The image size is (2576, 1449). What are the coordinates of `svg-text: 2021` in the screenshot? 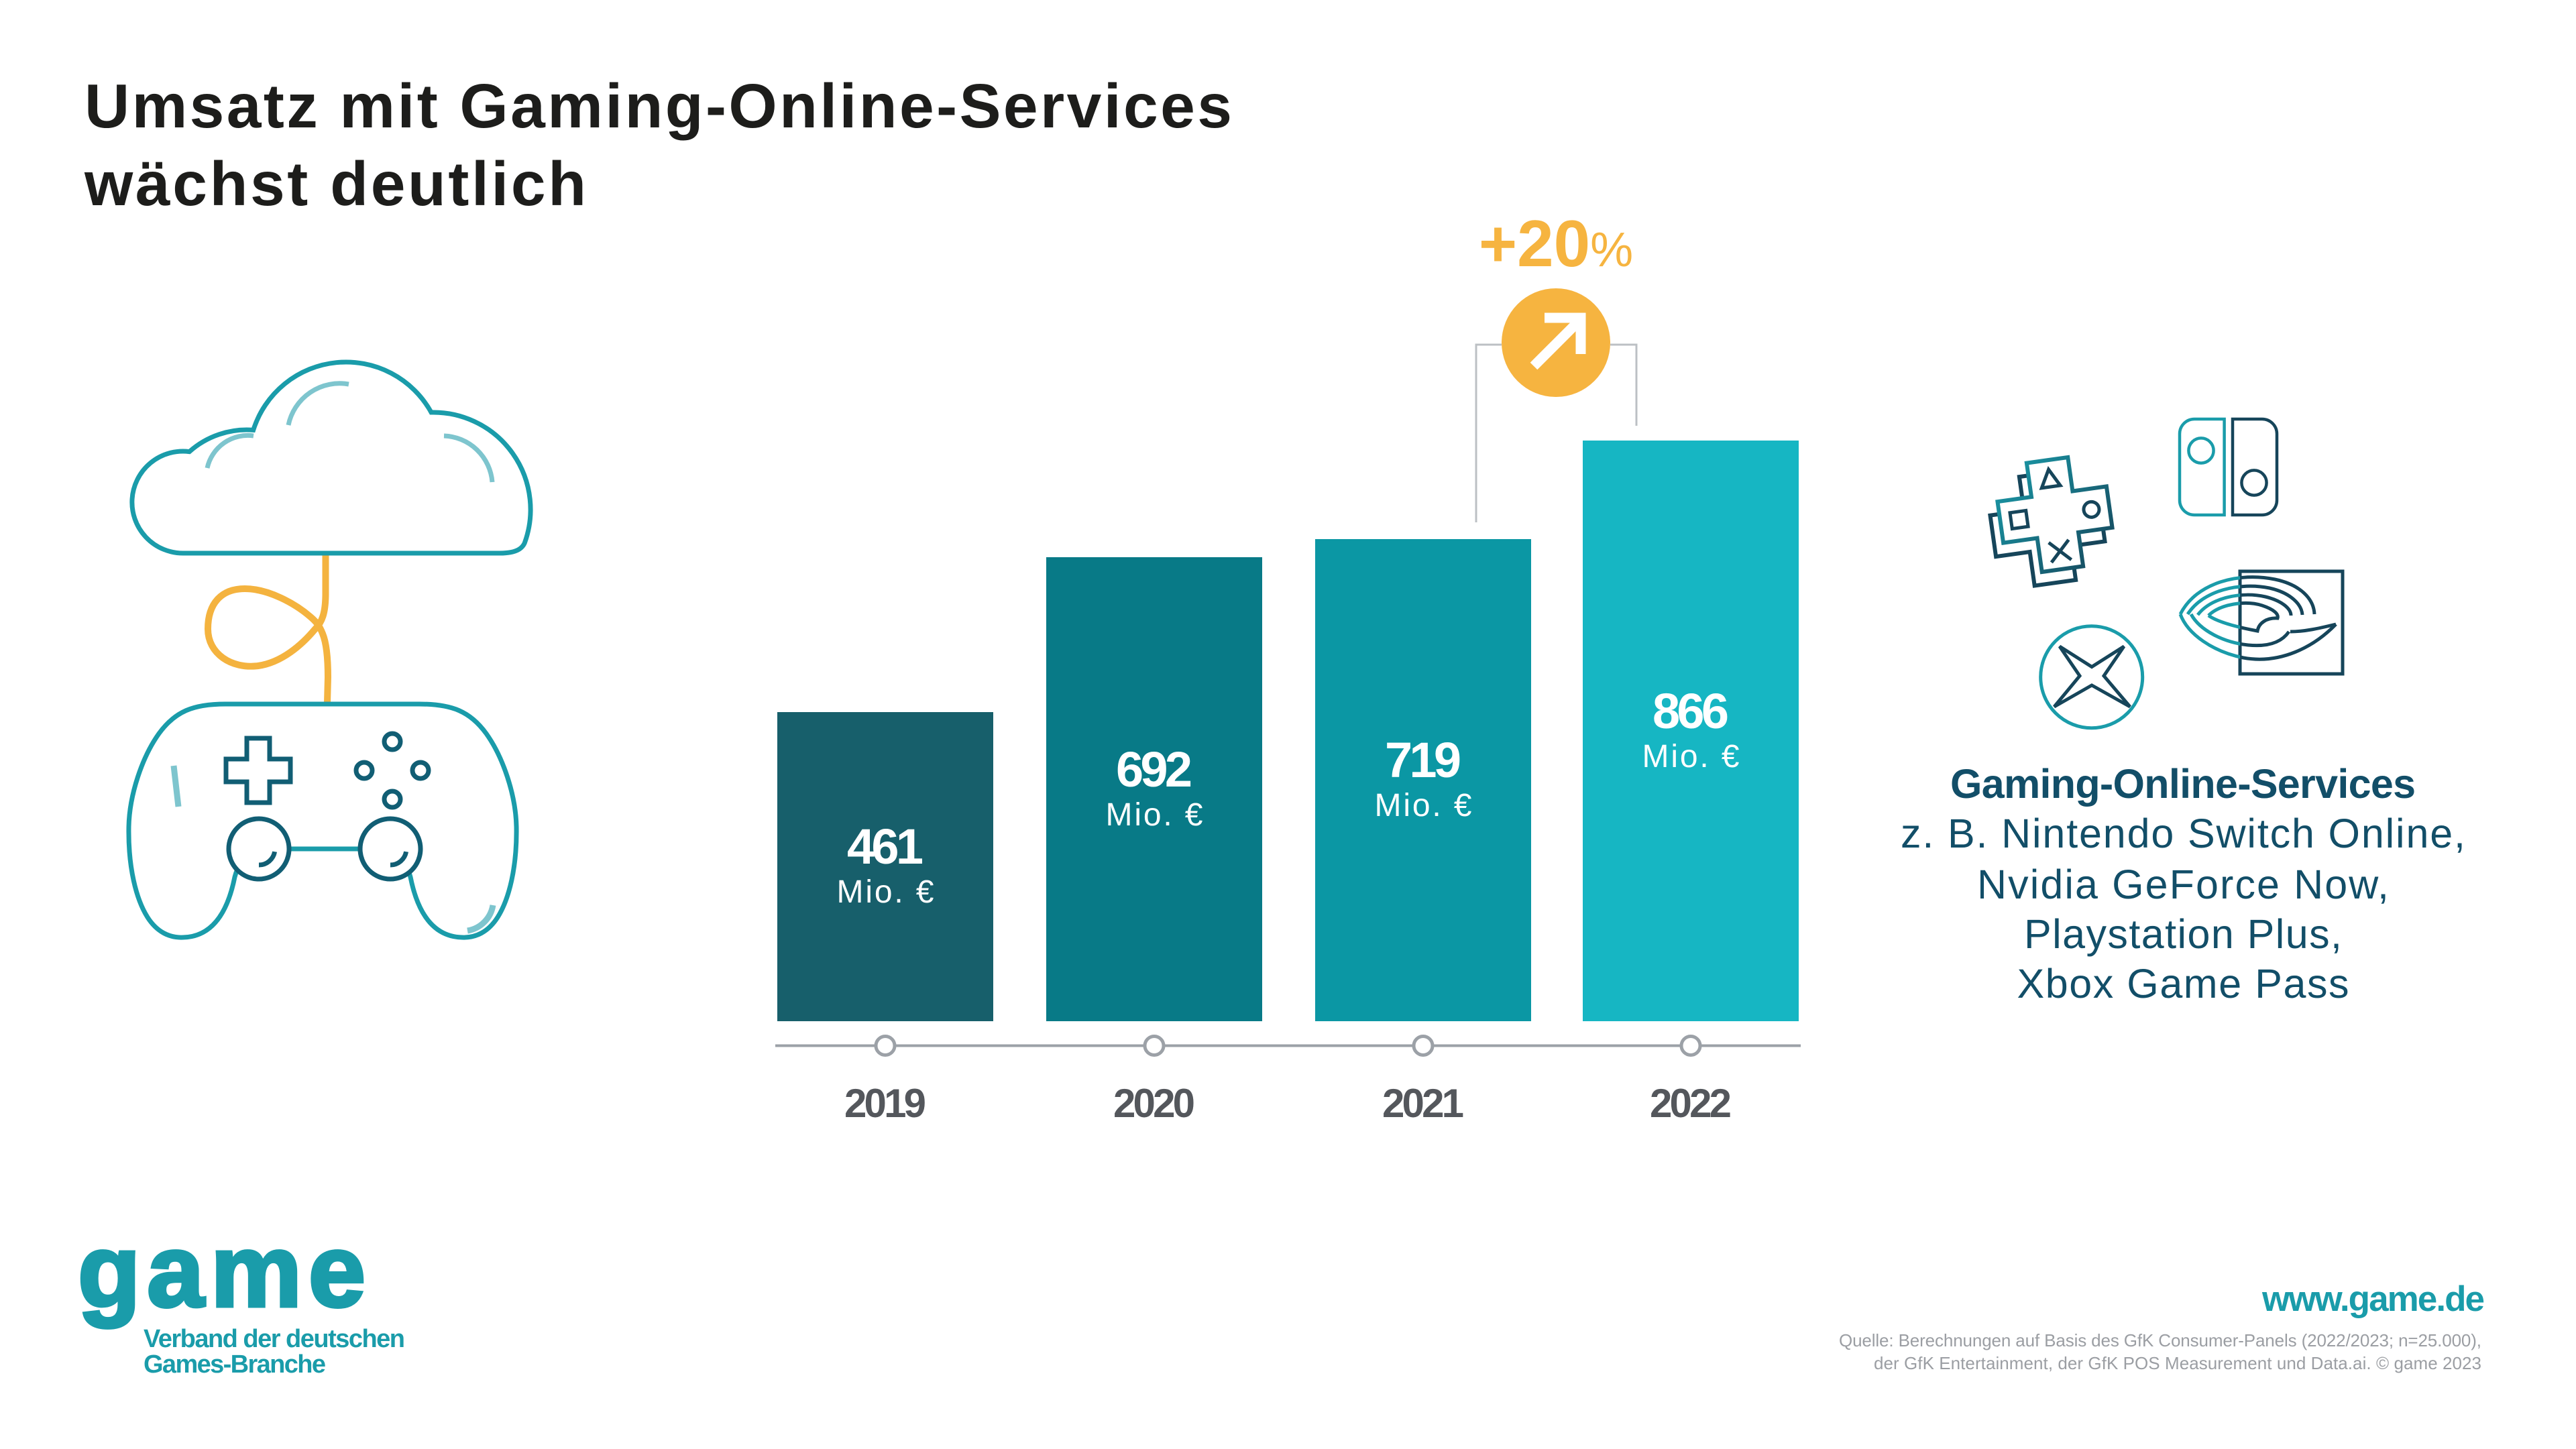 It's located at (1423, 1103).